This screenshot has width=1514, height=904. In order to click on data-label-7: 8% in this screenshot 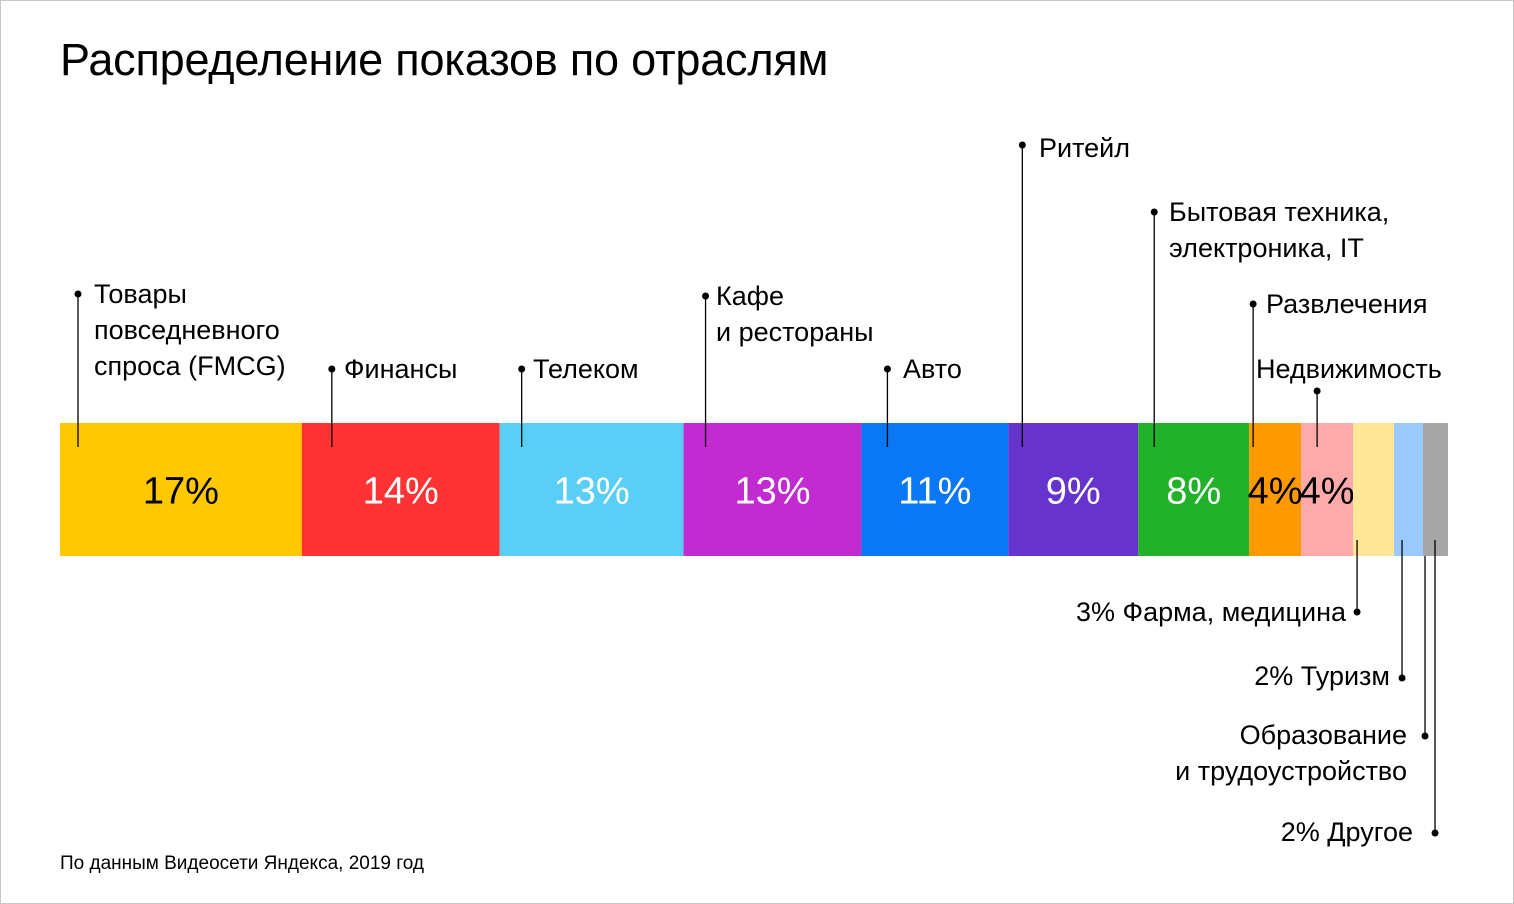, I will do `click(1193, 492)`.